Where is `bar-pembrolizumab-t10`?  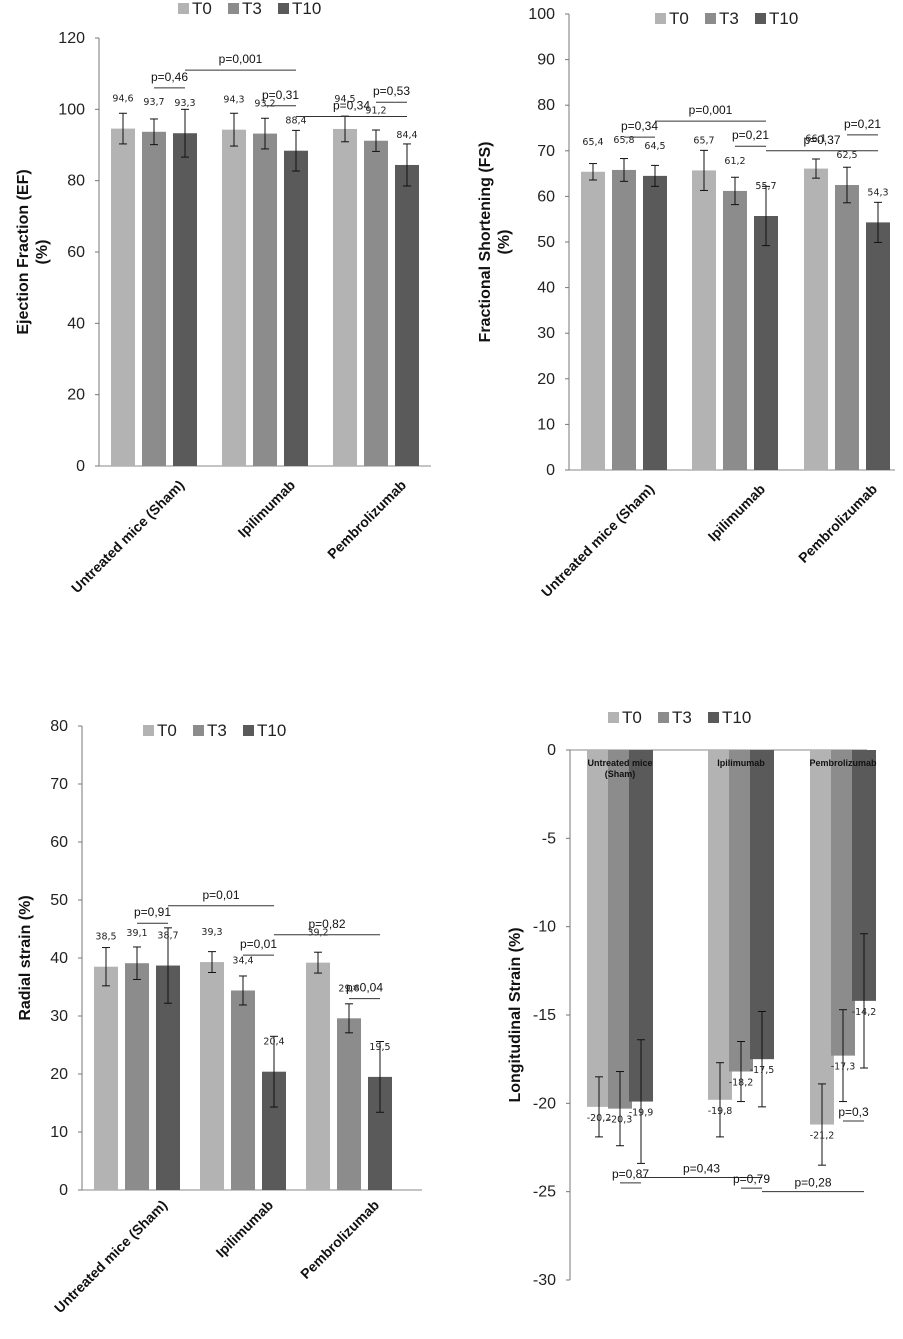 bar-pembrolizumab-t10 is located at coordinates (878, 346).